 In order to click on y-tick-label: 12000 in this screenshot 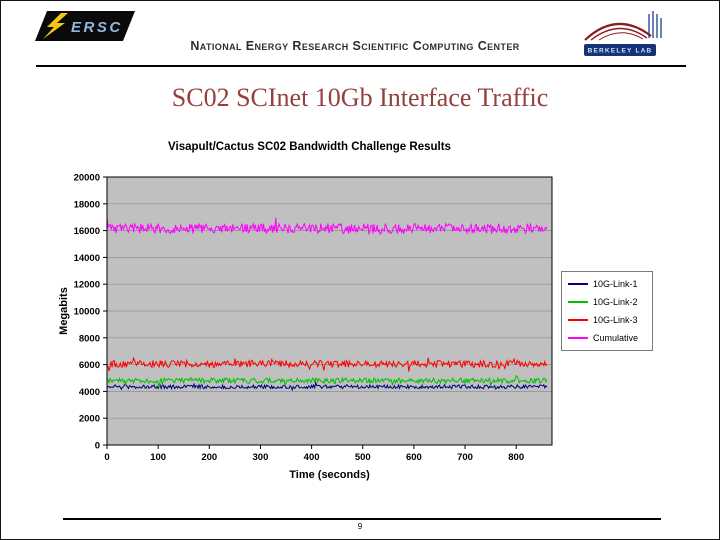, I will do `click(87, 285)`.